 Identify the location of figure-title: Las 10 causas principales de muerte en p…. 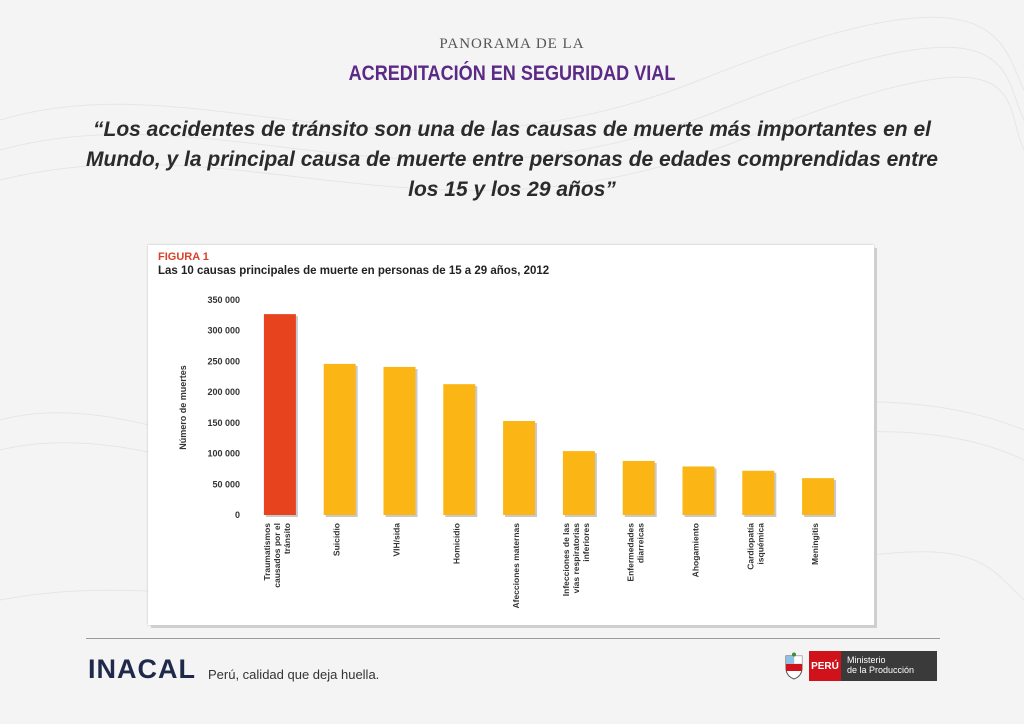
(354, 271).